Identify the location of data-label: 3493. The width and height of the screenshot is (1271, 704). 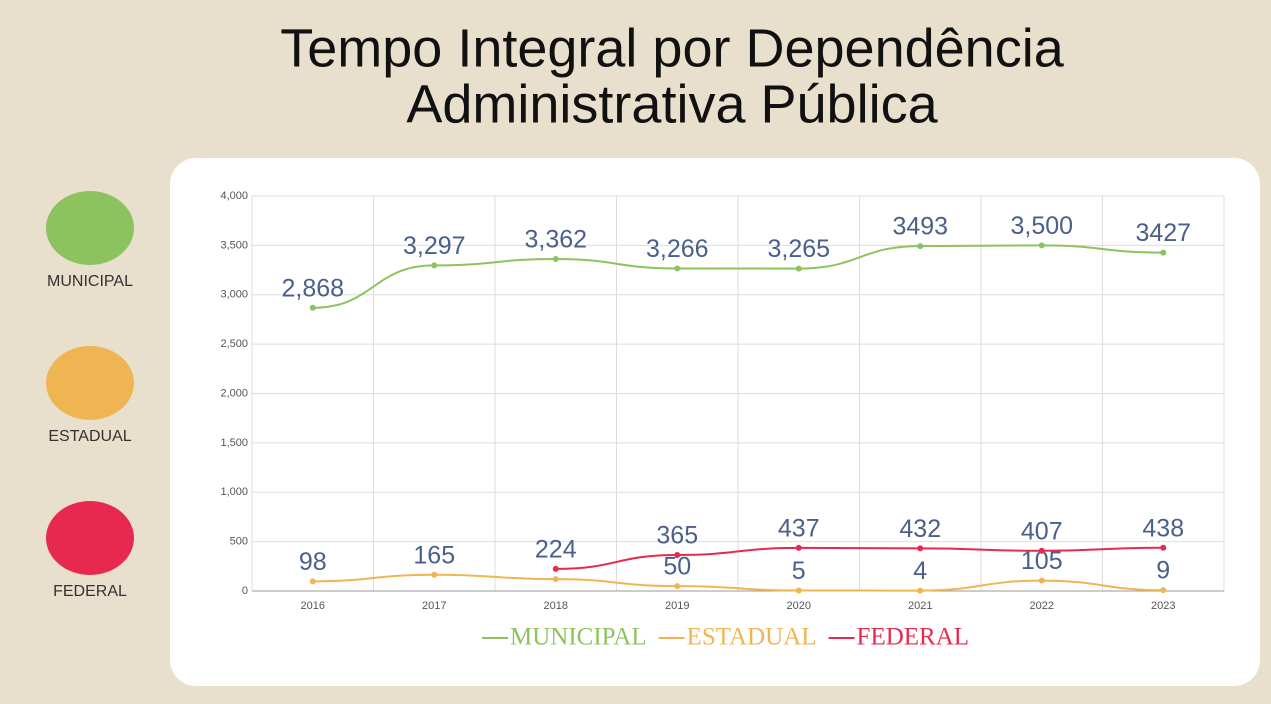
(920, 227).